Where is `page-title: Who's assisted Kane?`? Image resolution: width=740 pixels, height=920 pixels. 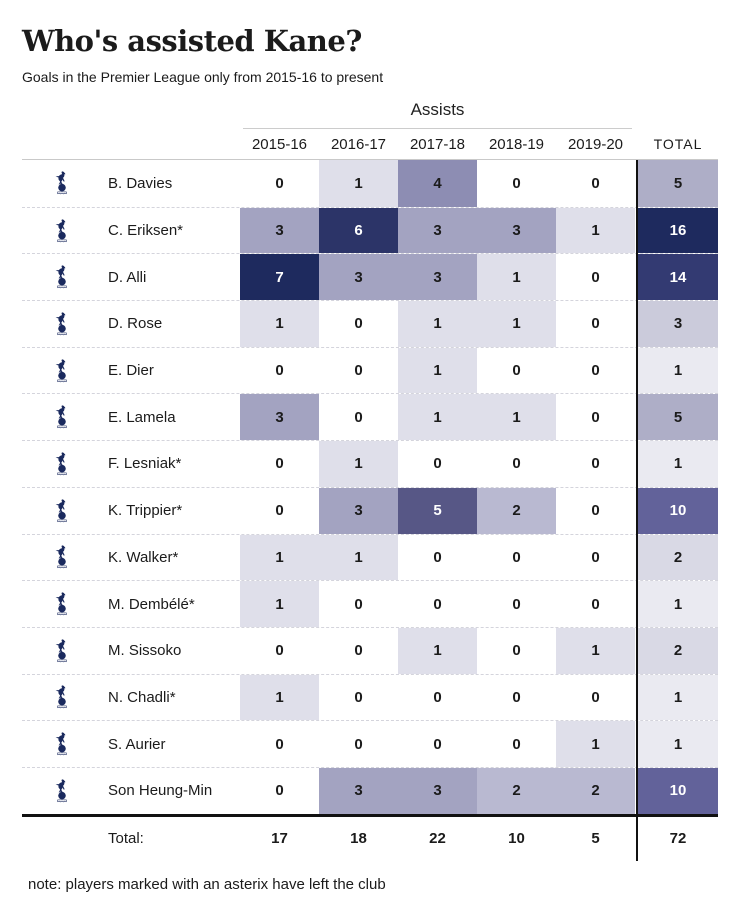 page-title: Who's assisted Kane? is located at coordinates (192, 41).